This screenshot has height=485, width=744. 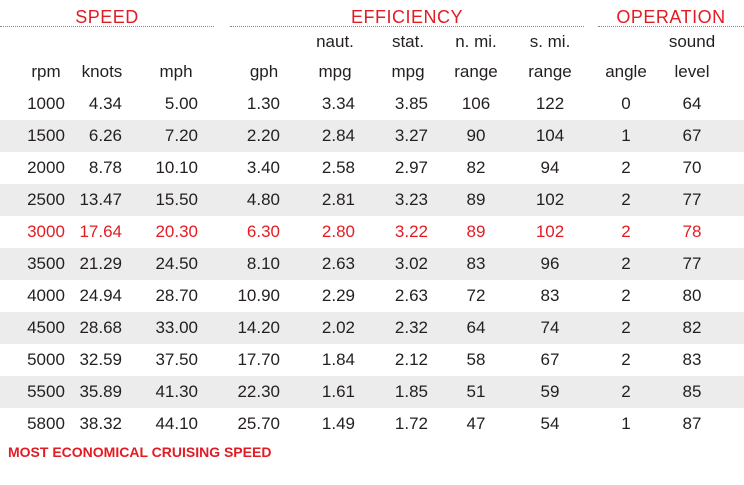 What do you see at coordinates (46, 199) in the screenshot?
I see `table-cell: 2500` at bounding box center [46, 199].